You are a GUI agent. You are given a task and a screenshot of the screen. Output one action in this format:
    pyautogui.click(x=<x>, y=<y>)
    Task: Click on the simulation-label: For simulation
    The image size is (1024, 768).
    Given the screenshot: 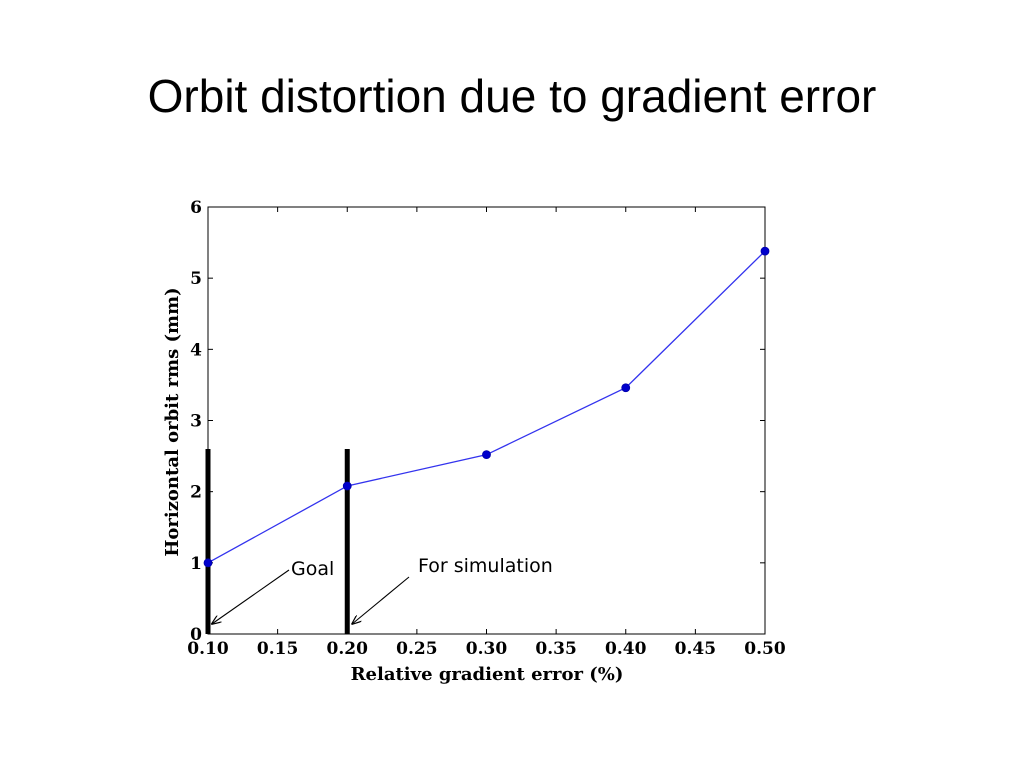 What is the action you would take?
    pyautogui.click(x=485, y=566)
    